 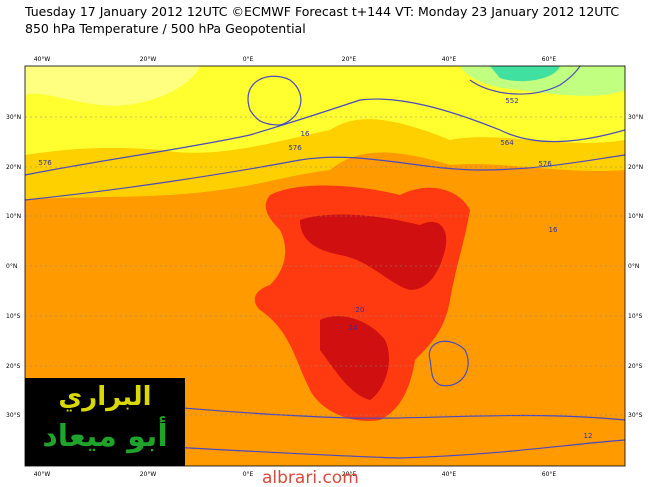 What do you see at coordinates (105, 397) in the screenshot?
I see `logo-line1: البراري` at bounding box center [105, 397].